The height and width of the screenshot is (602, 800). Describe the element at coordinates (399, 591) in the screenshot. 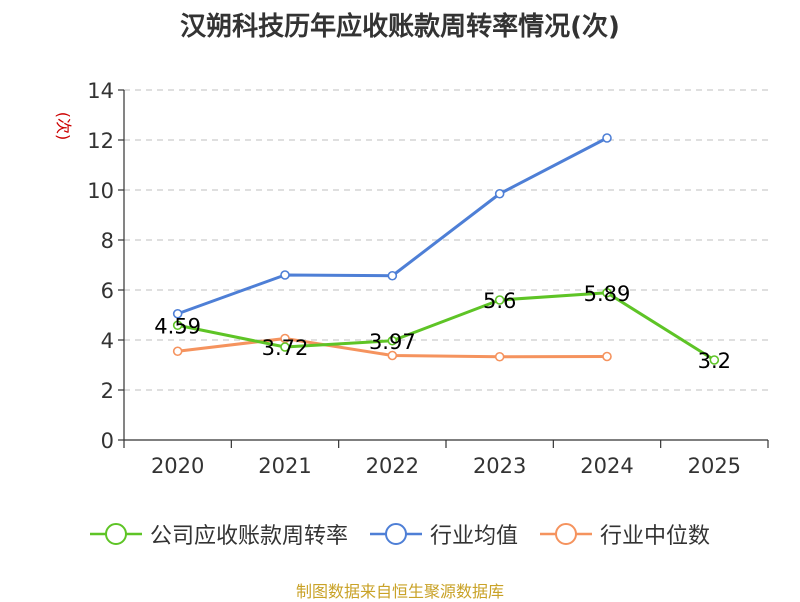

I see `source-note: 制图数据来自恒生聚源数据库` at that location.